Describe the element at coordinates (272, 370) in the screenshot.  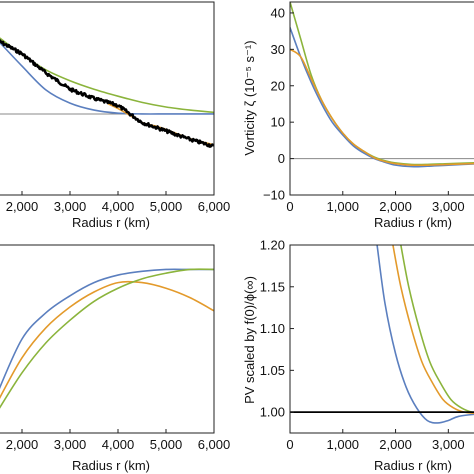
I see `y-tick-label: 1.05` at that location.